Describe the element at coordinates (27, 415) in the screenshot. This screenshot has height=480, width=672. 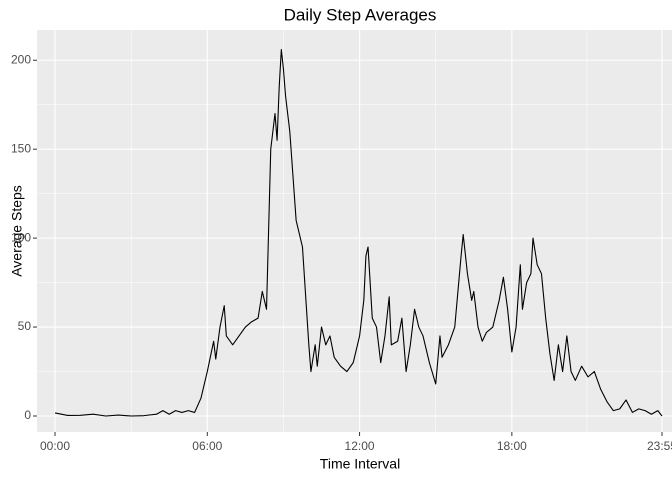
I see `y-tick-label: 0` at that location.